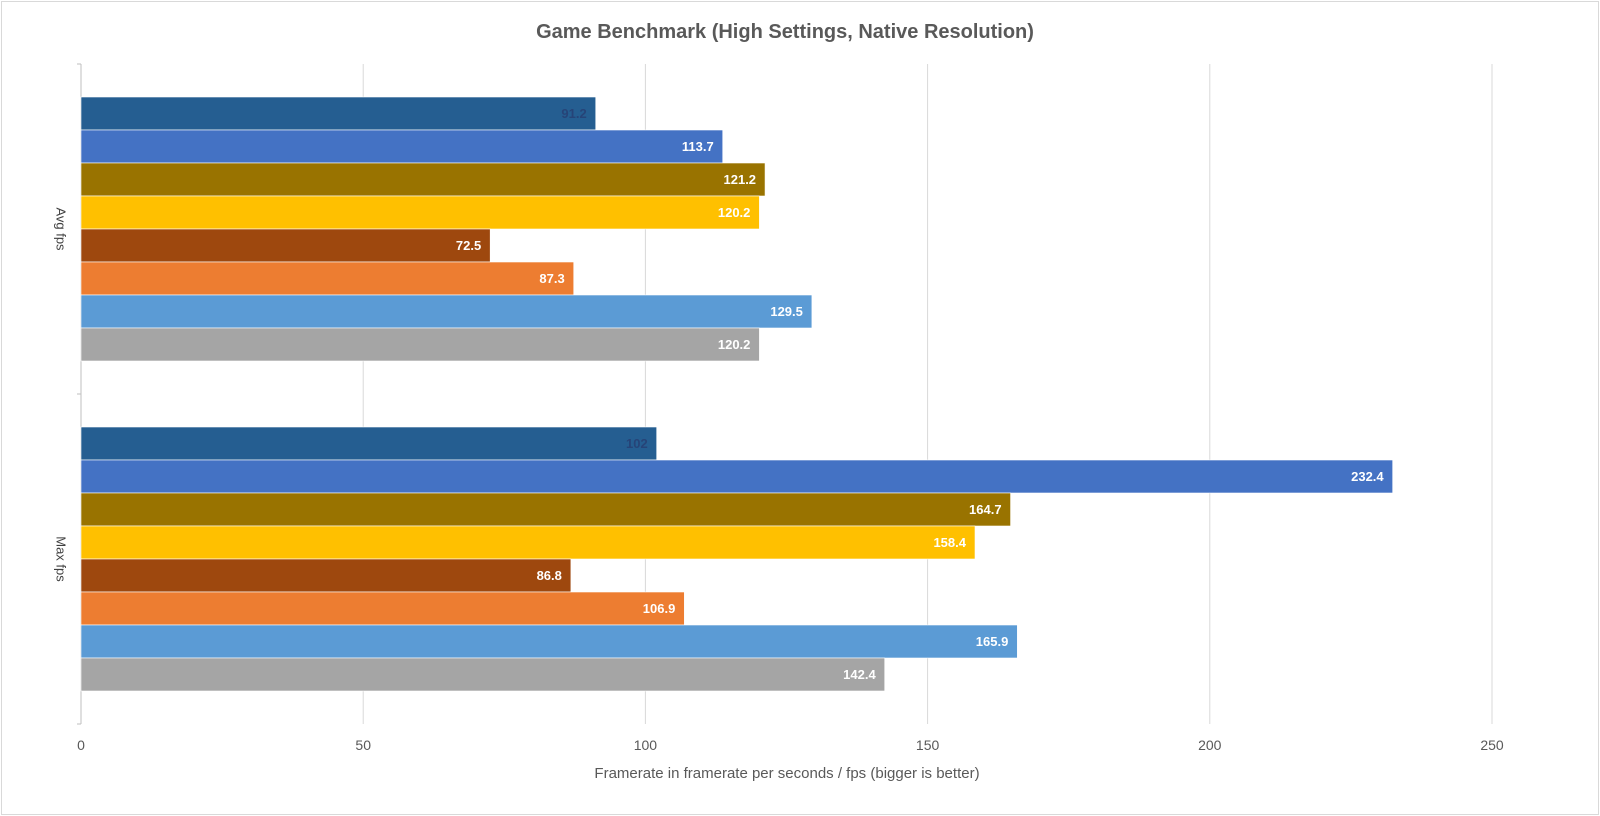 This screenshot has height=816, width=1600. Describe the element at coordinates (859, 674) in the screenshot. I see `data-label-1-7: 142.4` at that location.